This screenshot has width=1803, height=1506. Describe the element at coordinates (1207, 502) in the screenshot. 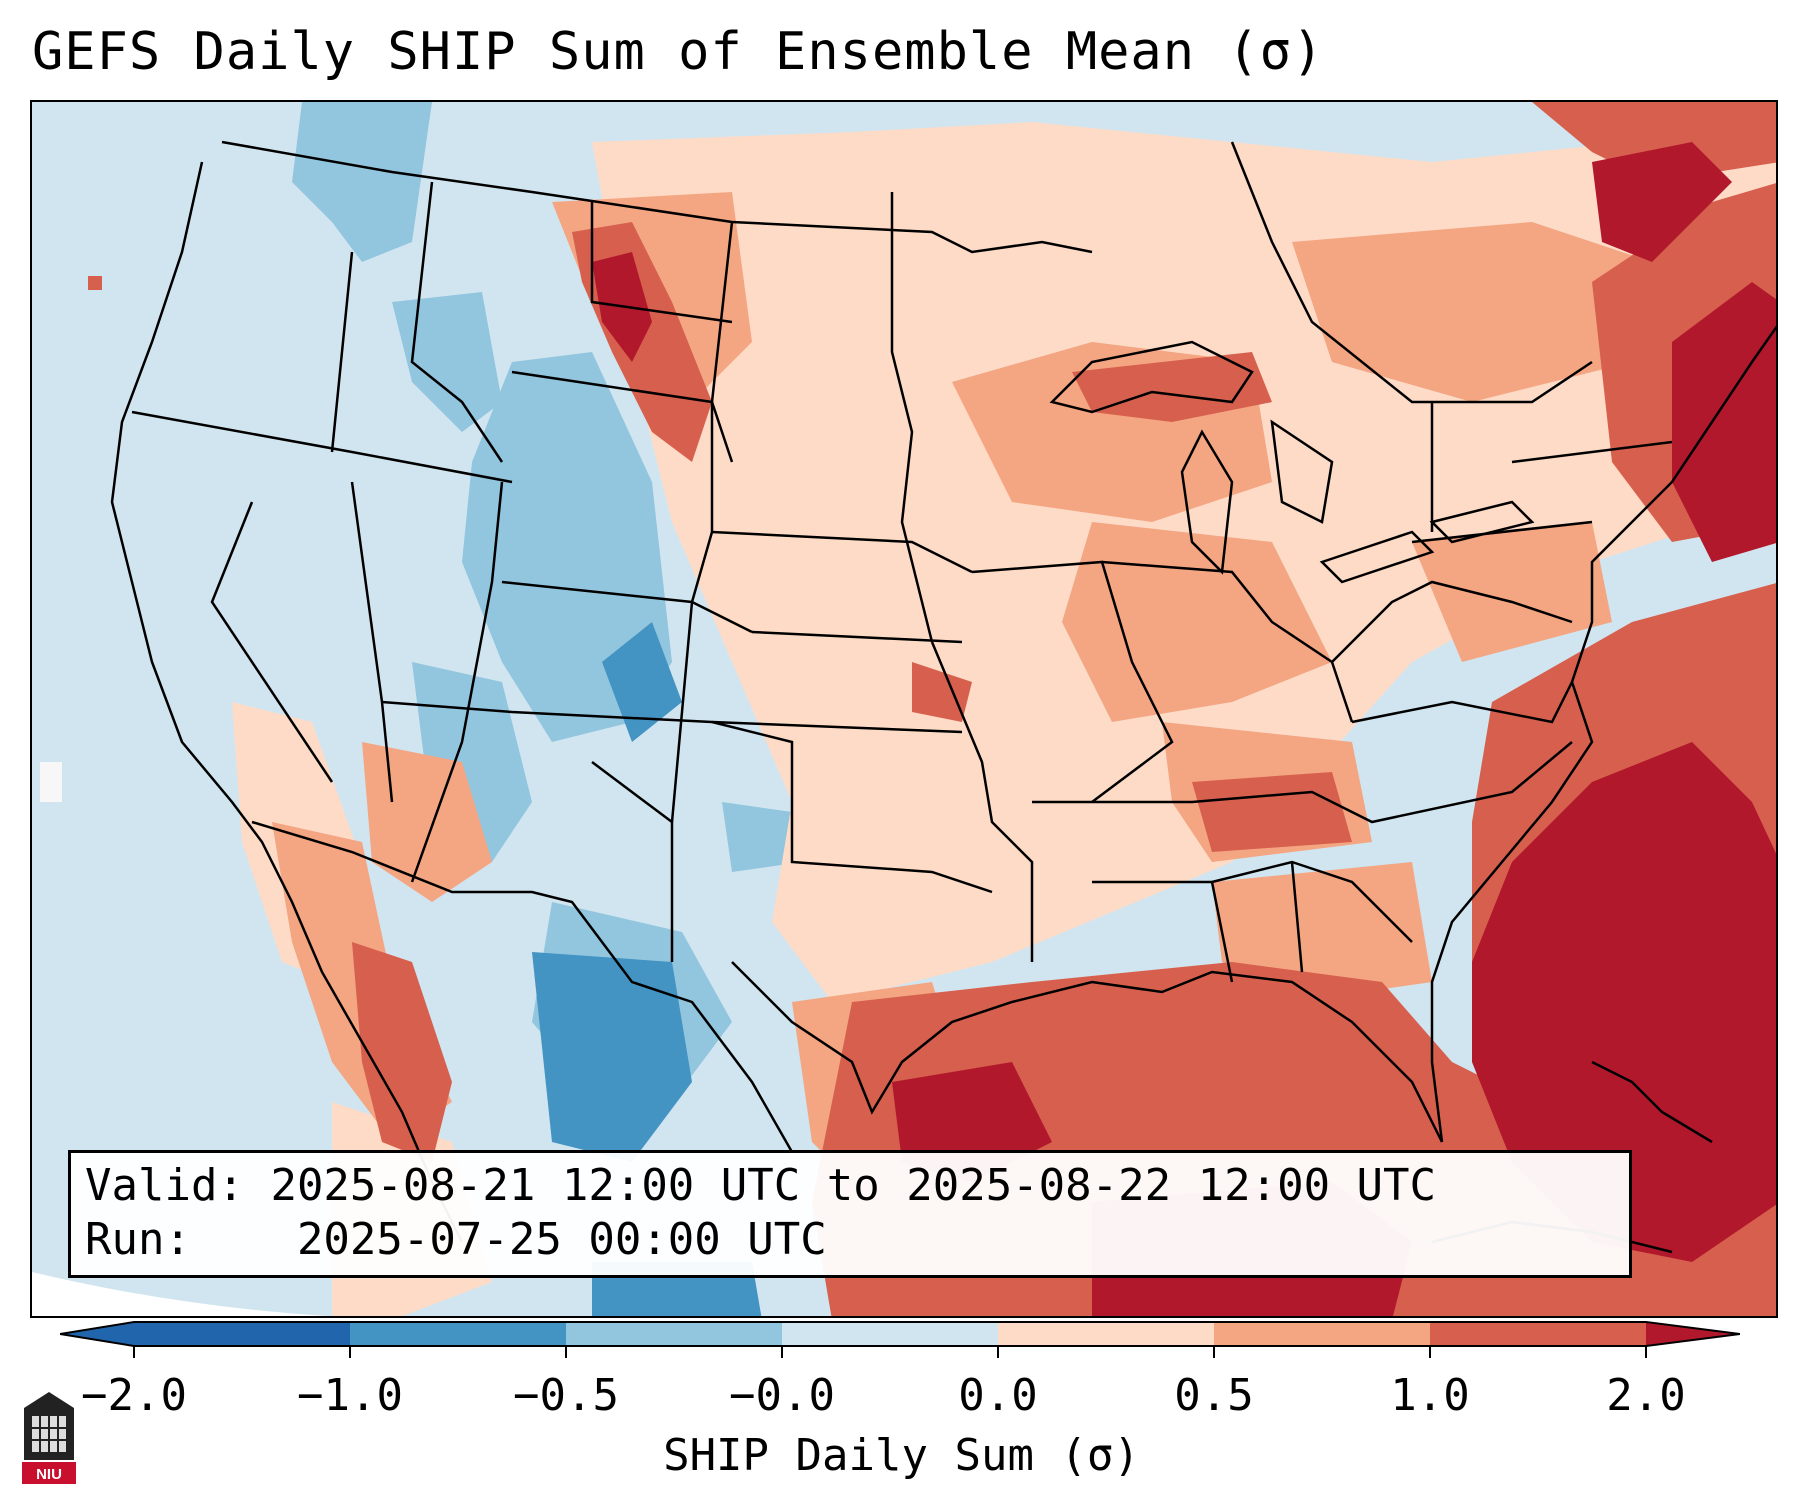

I see `lake-michigan` at that location.